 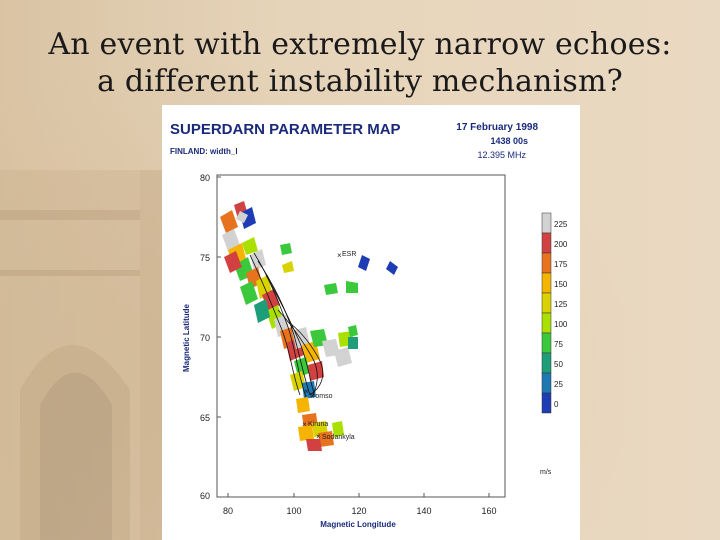 I want to click on color-scale-label: 50, so click(x=558, y=364).